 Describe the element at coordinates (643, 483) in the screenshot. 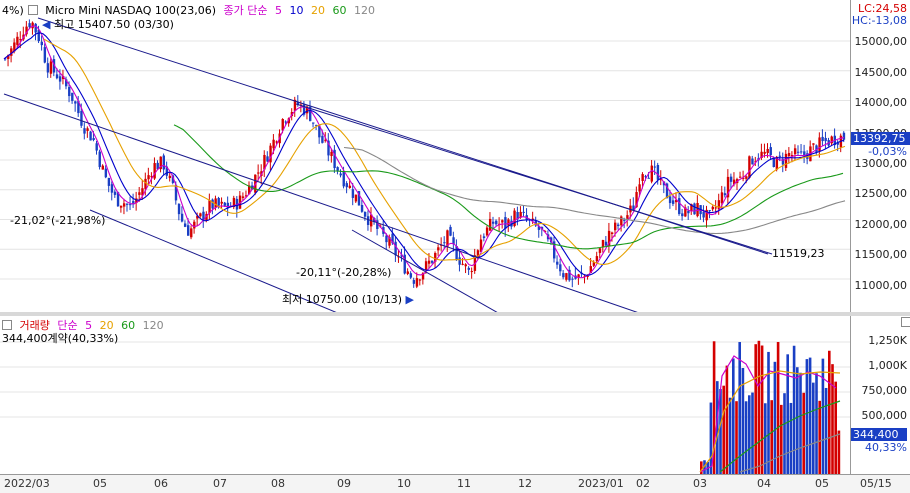

I see `date-02: 02` at that location.